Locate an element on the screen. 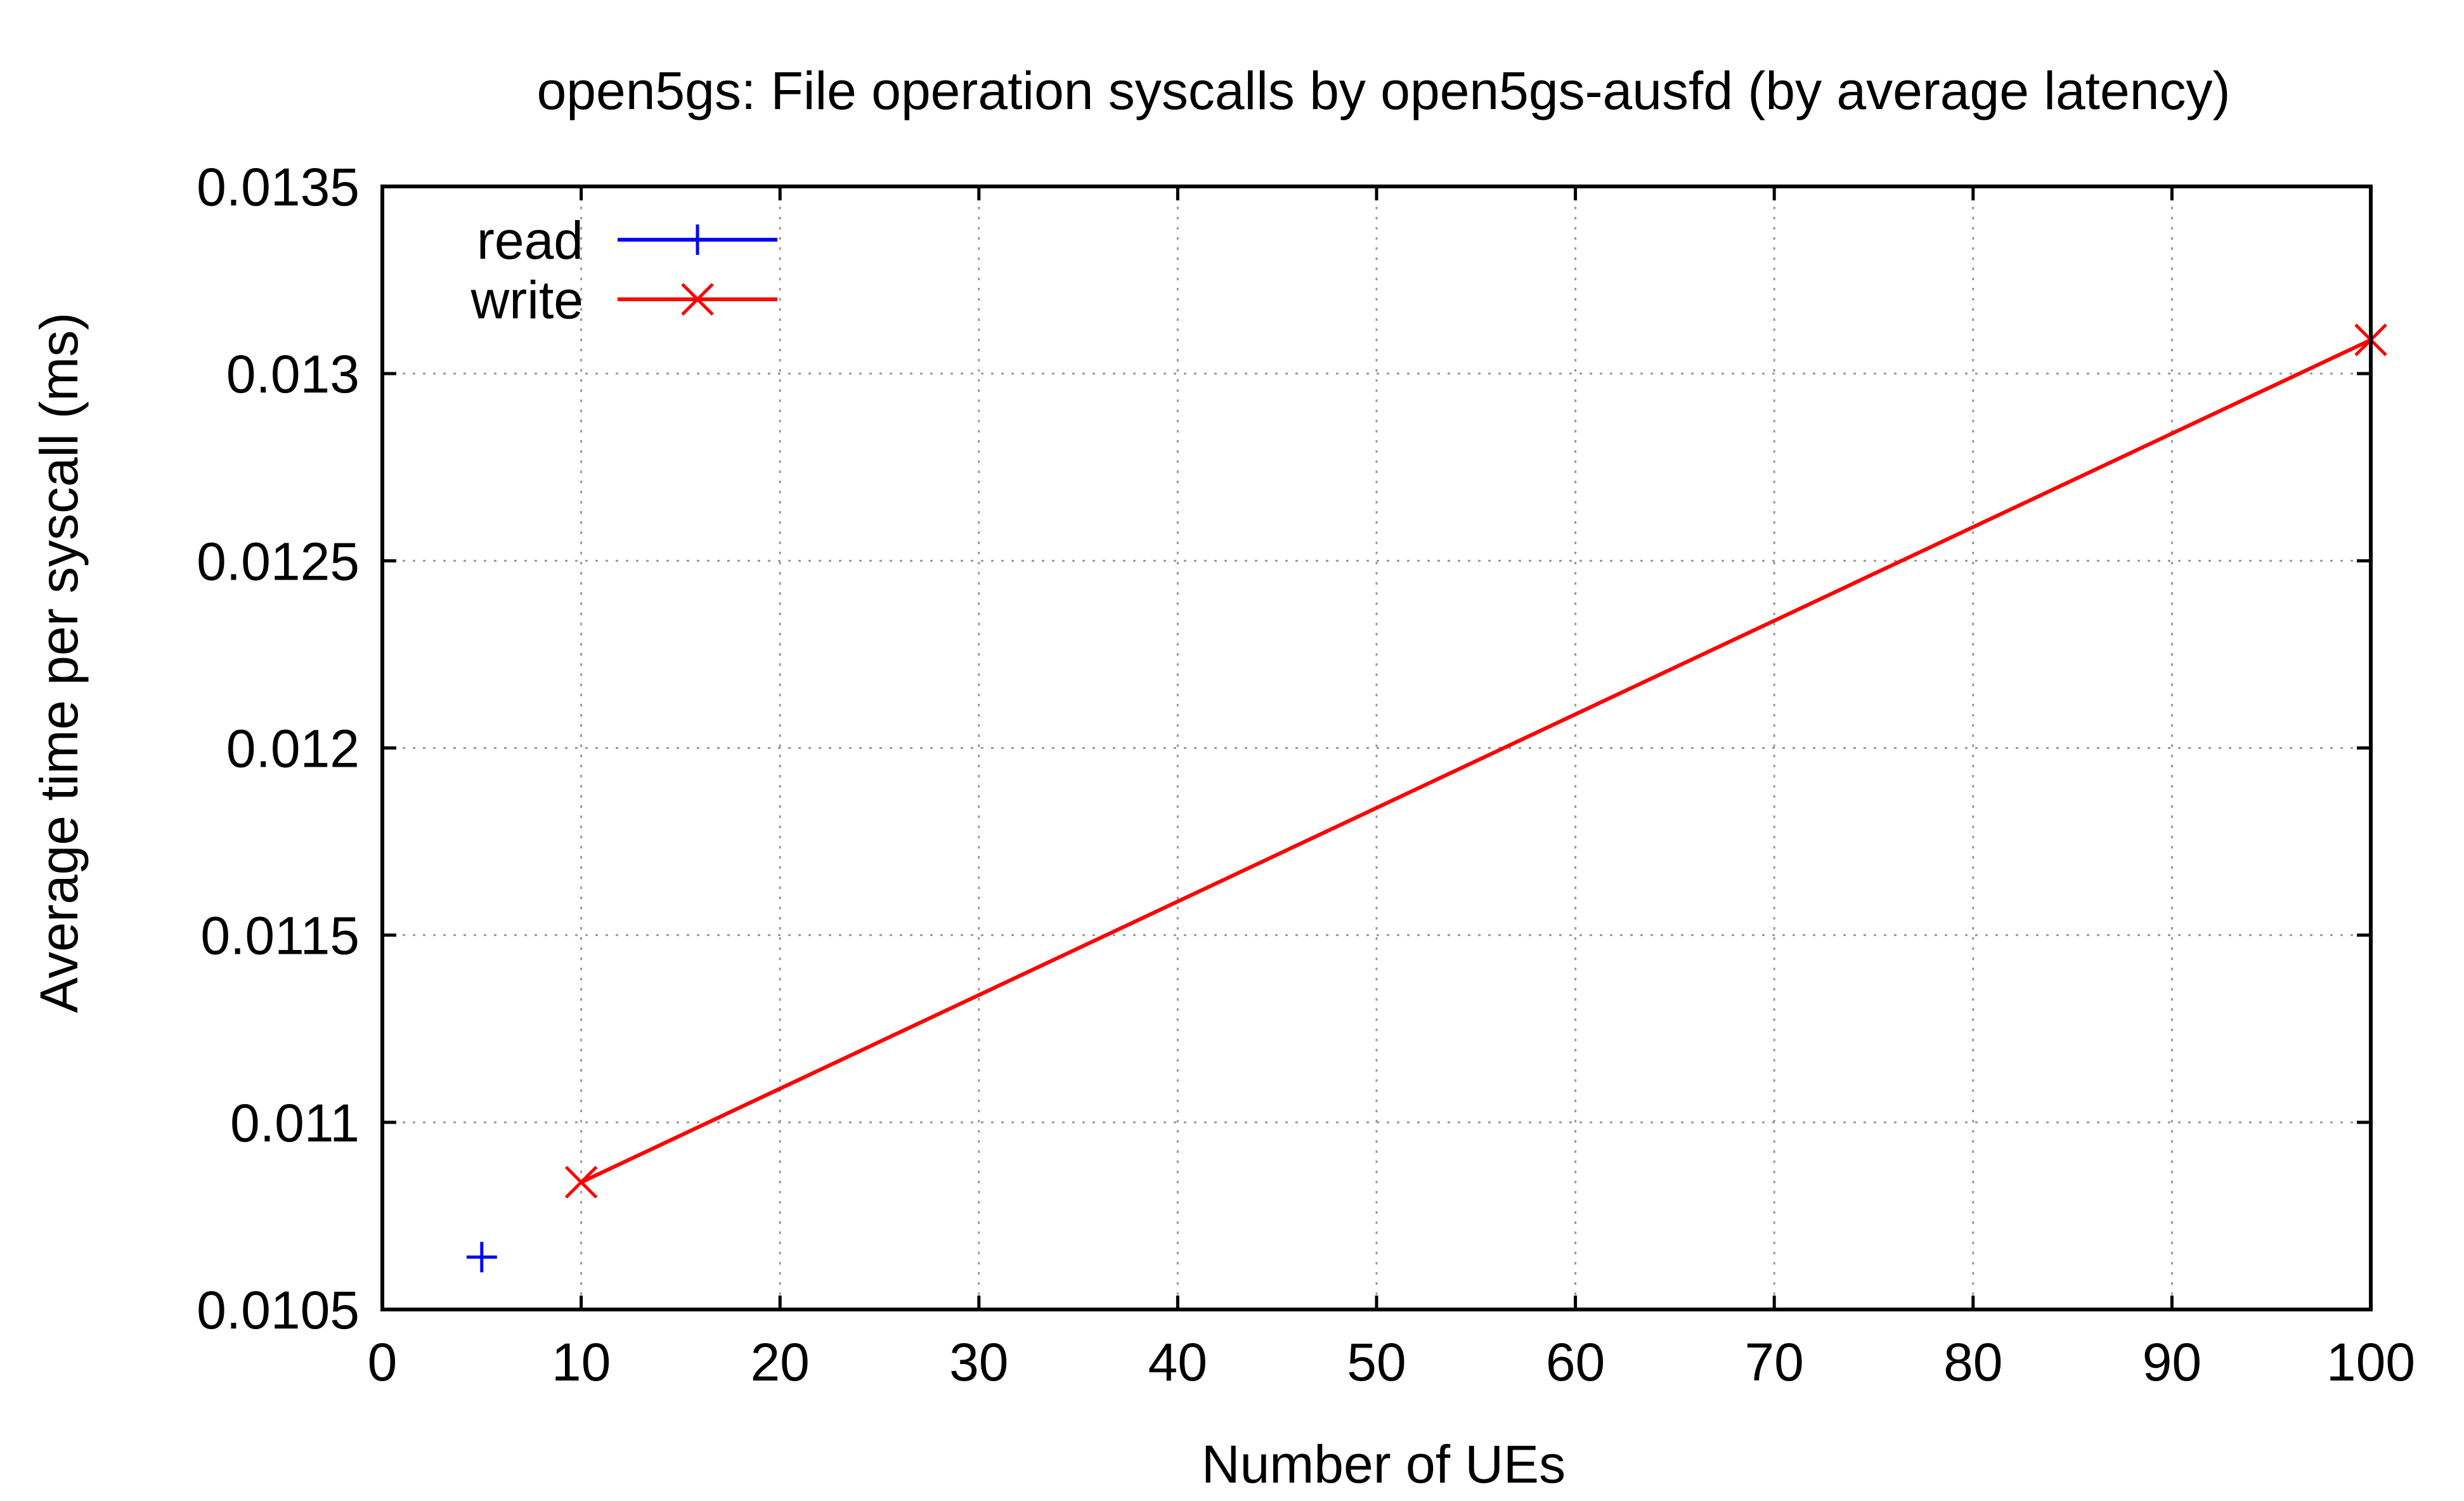 Image resolution: width=2464 pixels, height=1501 pixels. x-tick-label: 20 is located at coordinates (779, 1362).